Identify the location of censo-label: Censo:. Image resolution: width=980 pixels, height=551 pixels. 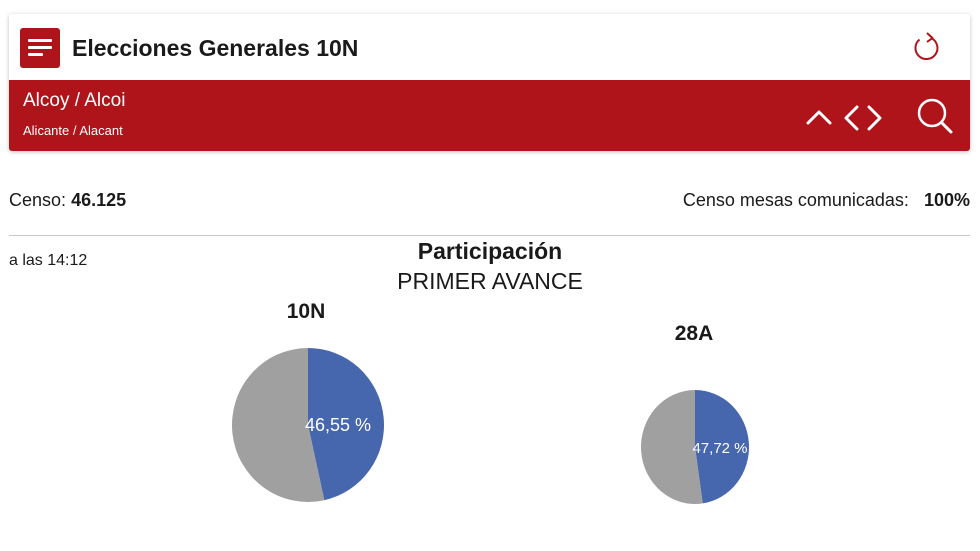
(38, 200).